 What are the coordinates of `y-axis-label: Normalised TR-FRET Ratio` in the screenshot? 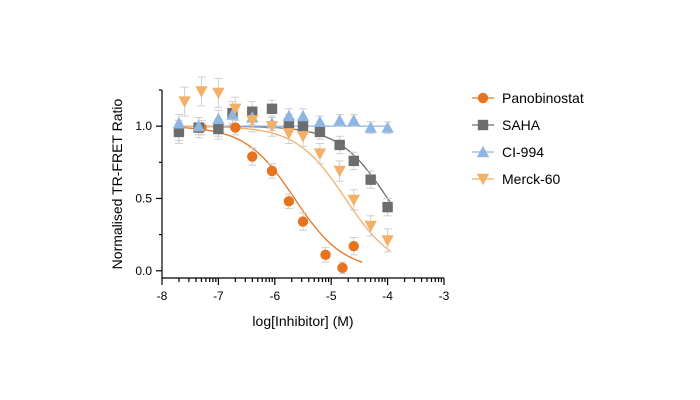 It's located at (117, 183).